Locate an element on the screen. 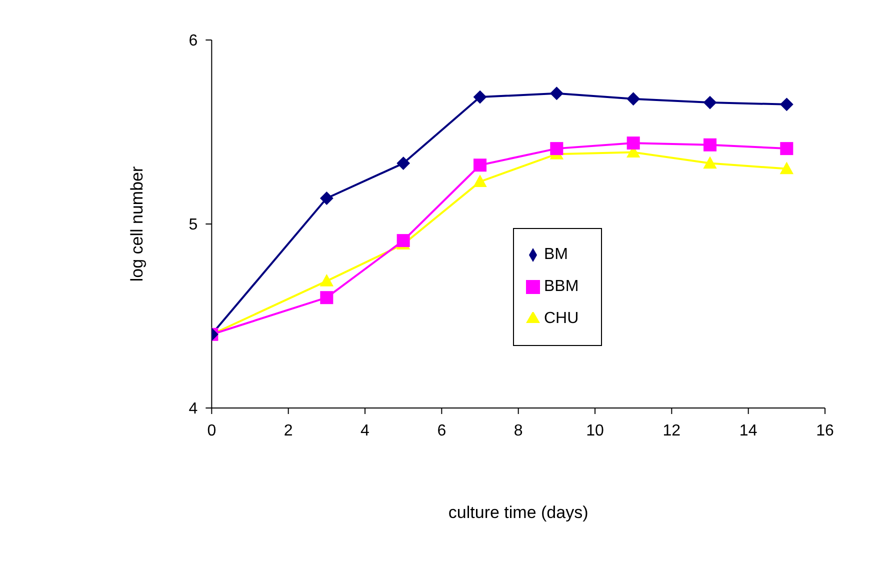 The width and height of the screenshot is (871, 566). y-tick-label: 6 is located at coordinates (193, 41).